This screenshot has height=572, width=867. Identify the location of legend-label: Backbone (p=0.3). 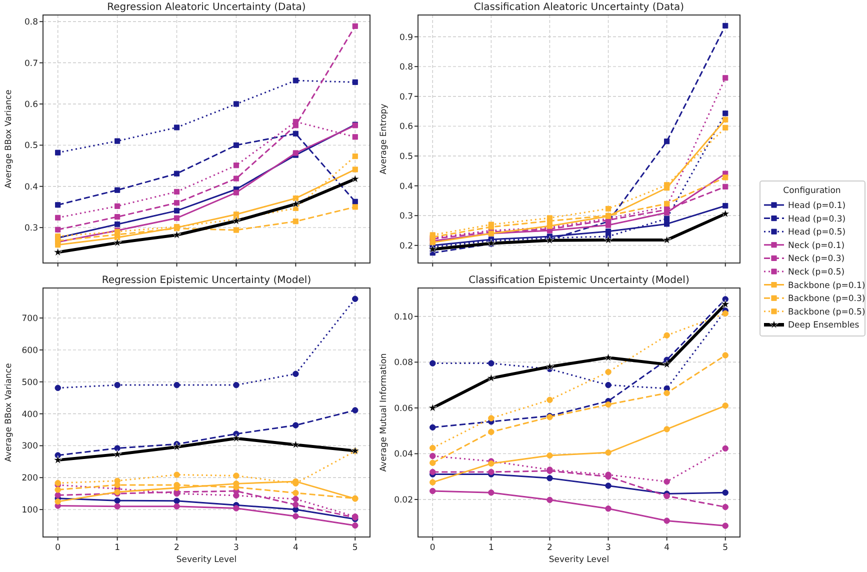
(827, 299).